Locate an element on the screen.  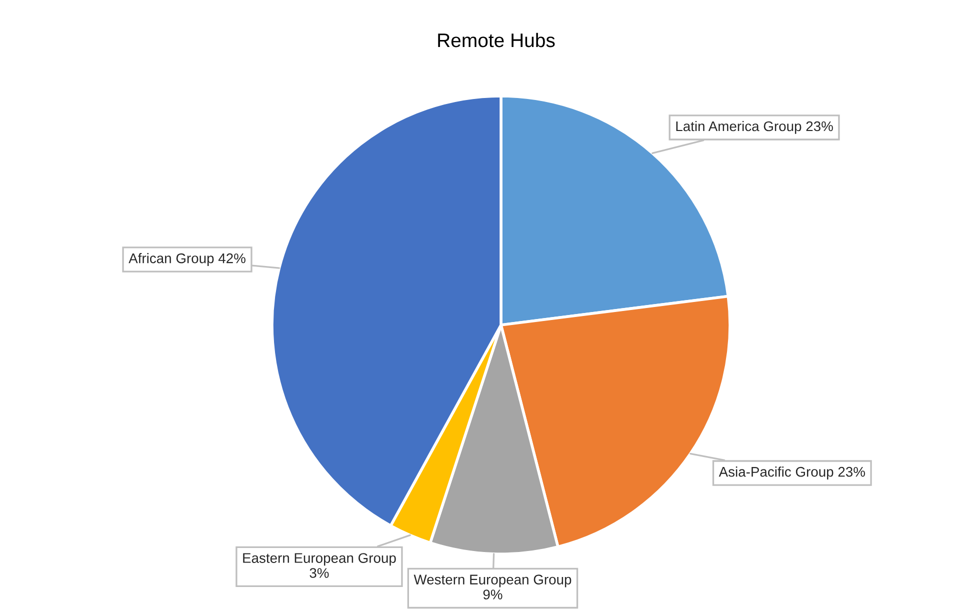
slice-label: African Group 42% is located at coordinates (187, 259).